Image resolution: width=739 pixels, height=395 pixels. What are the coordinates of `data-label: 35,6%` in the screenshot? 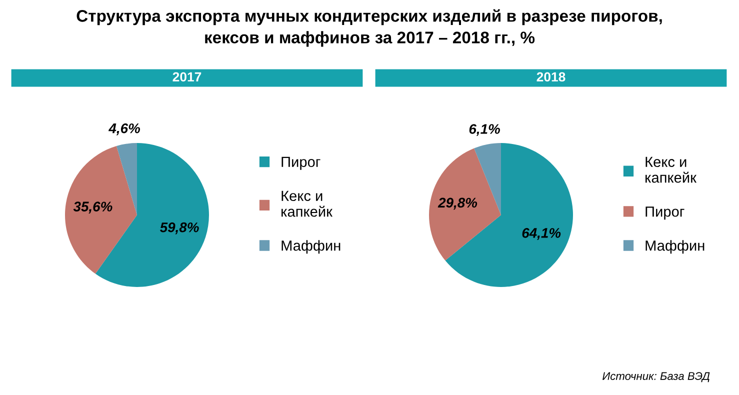 It's located at (92, 208).